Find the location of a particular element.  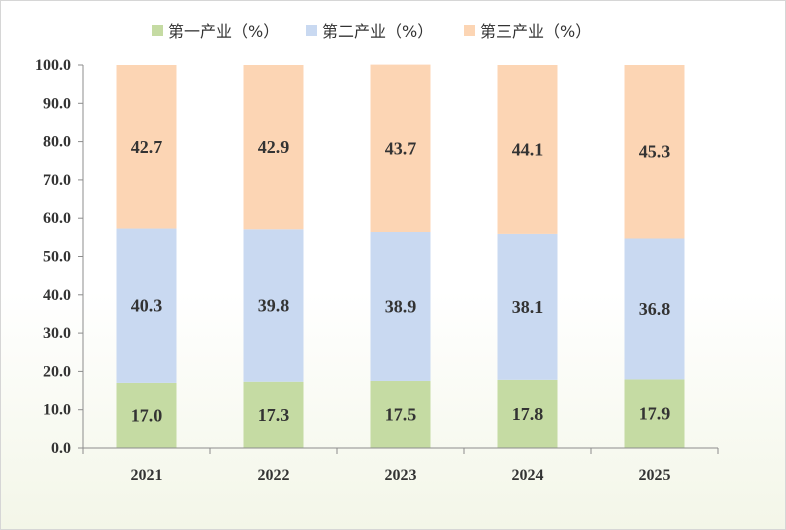

data-label: 40.3 is located at coordinates (147, 306).